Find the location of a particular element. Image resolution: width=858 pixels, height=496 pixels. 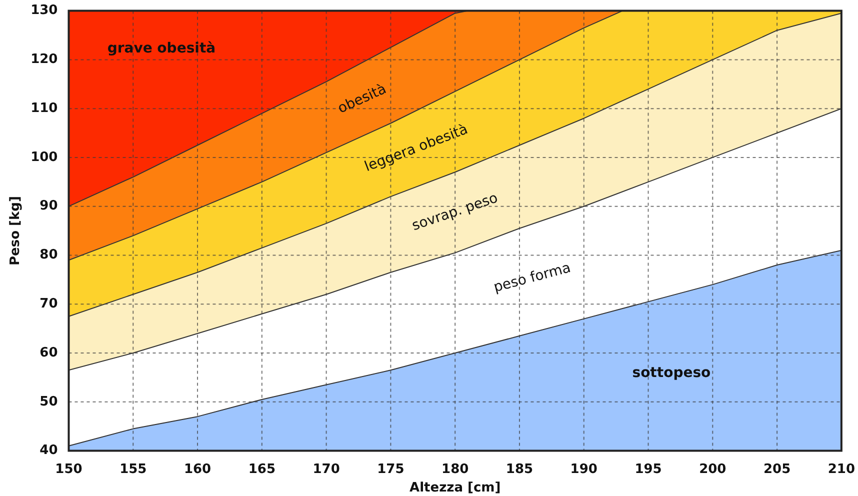

series-label: peso forma is located at coordinates (532, 278).